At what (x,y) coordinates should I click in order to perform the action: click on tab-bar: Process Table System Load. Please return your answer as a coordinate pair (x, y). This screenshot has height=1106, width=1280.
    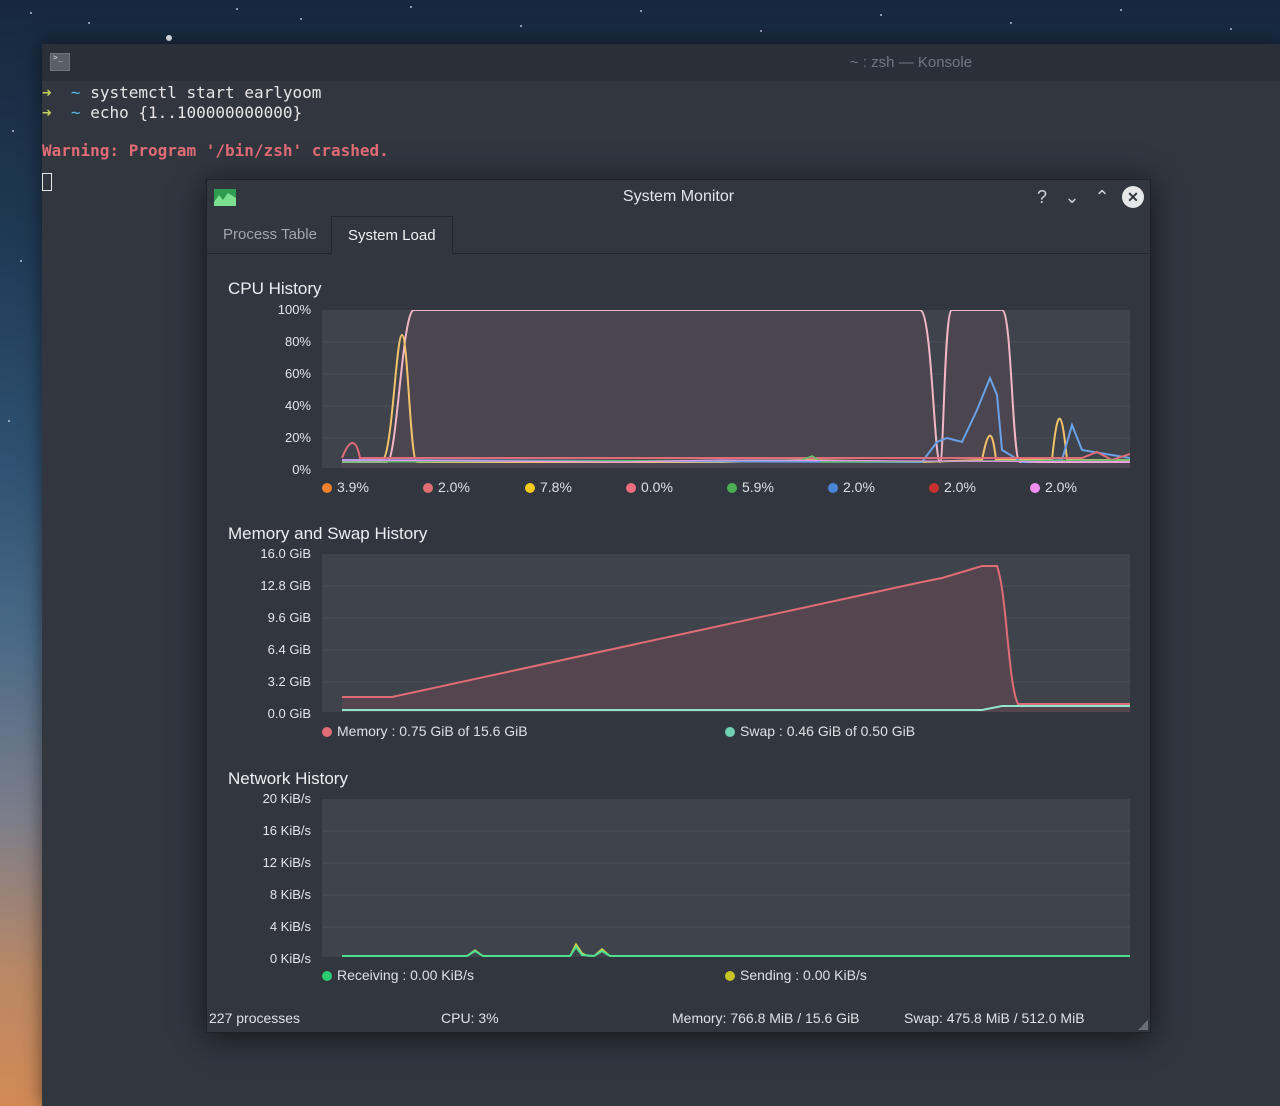
    Looking at the image, I should click on (678, 235).